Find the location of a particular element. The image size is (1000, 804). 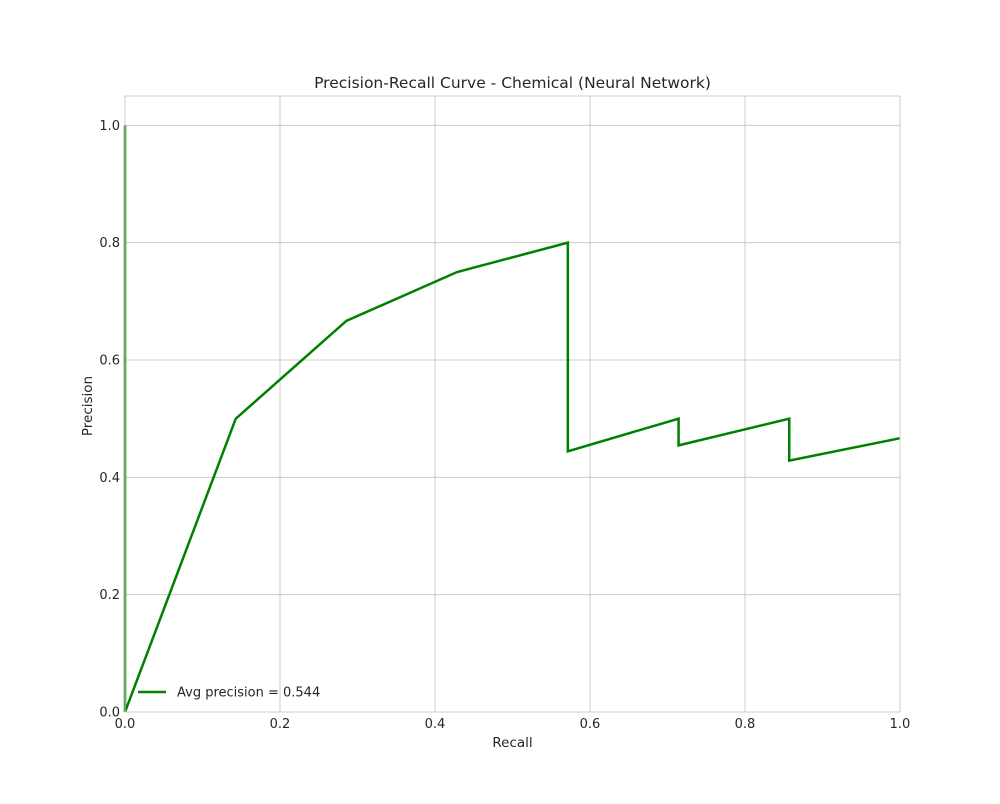

x-tick-label: 0.8 is located at coordinates (745, 724).